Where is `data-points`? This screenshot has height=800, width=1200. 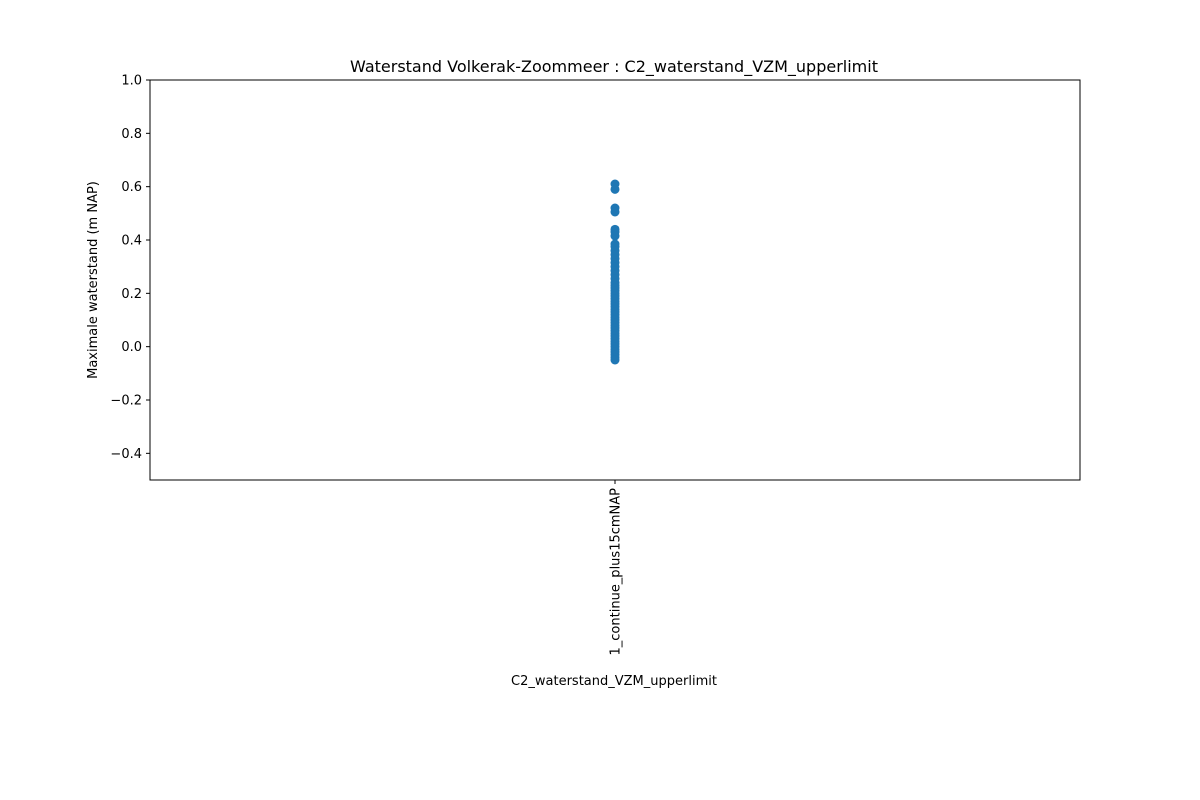 data-points is located at coordinates (615, 272).